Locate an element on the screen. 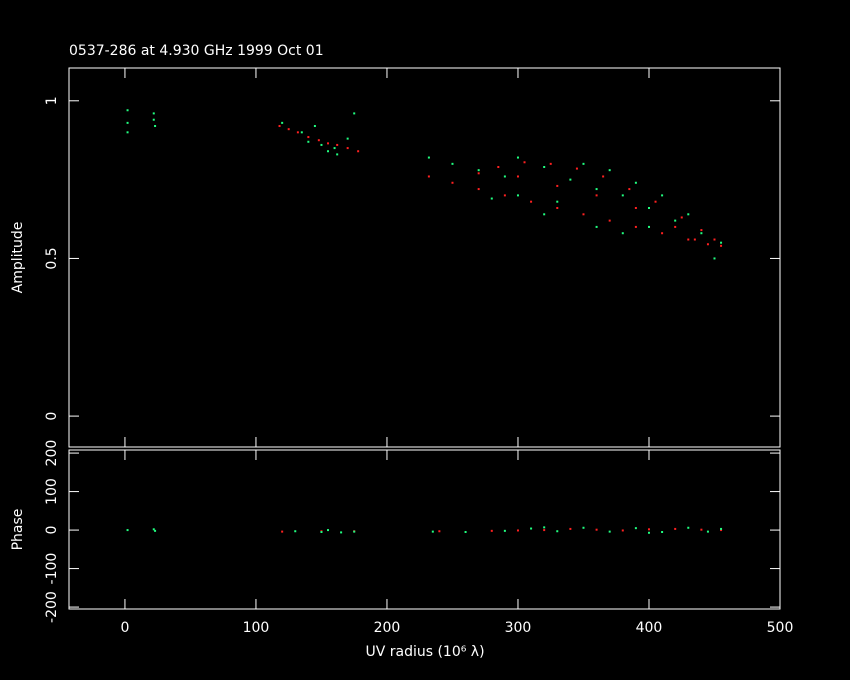 This screenshot has width=850, height=680. x-tick-label: 400 is located at coordinates (649, 628).